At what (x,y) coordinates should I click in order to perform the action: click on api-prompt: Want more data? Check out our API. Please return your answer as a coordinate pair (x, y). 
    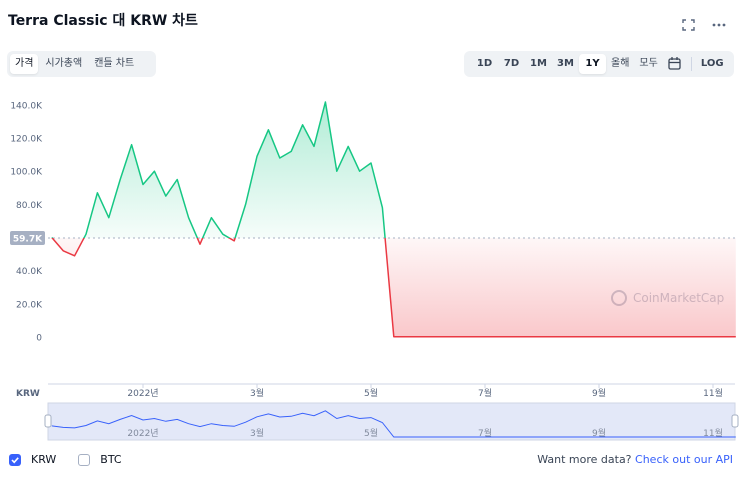
    Looking at the image, I should click on (635, 459).